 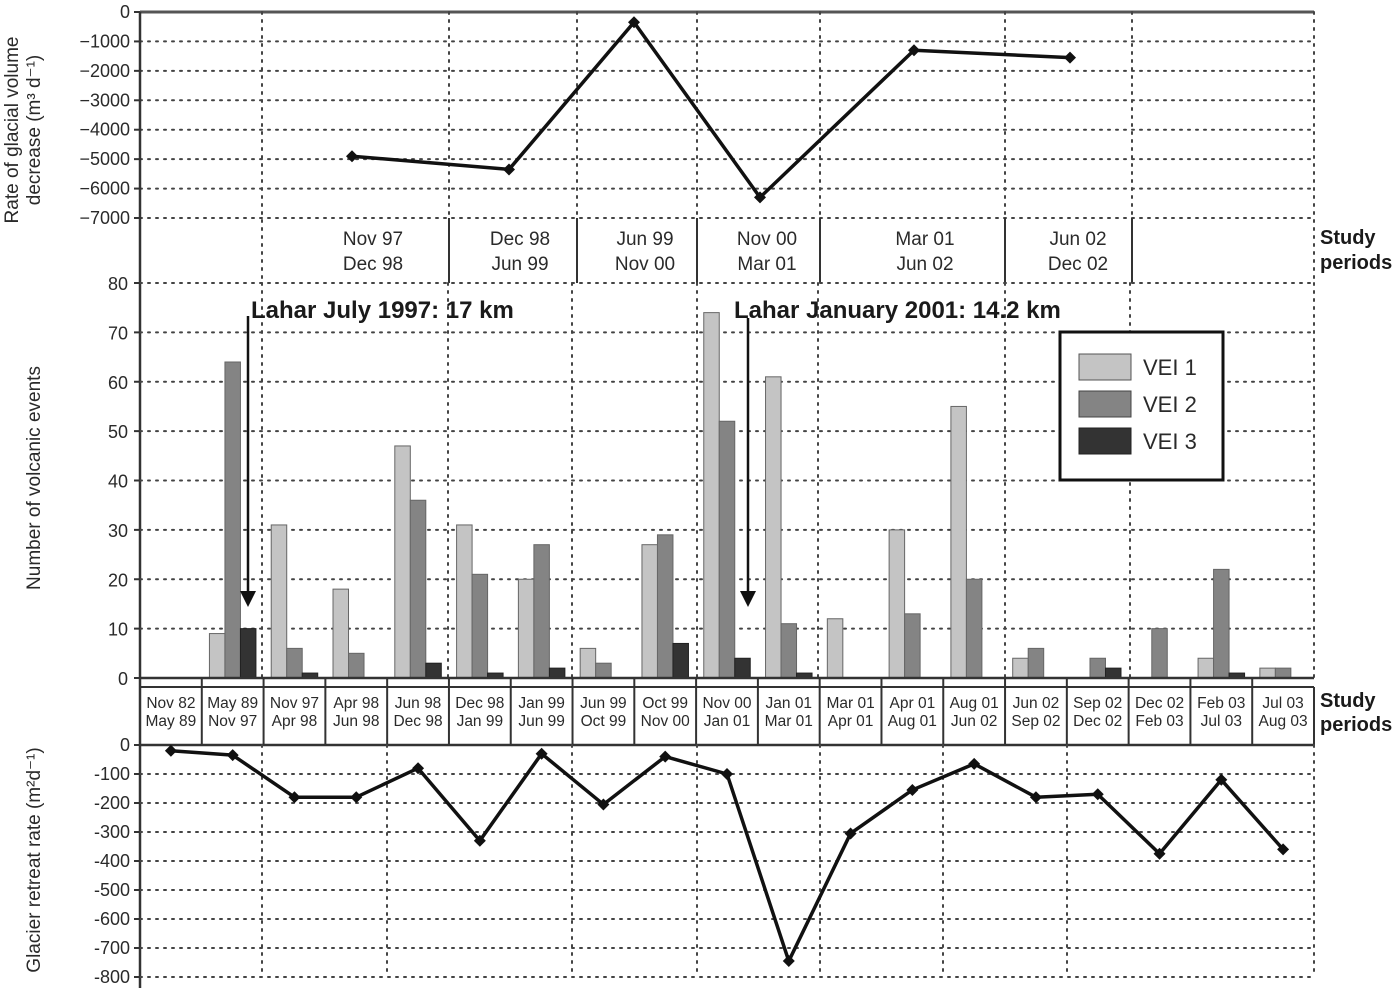 I want to click on bottom-periods-label: periods, so click(x=1356, y=725).